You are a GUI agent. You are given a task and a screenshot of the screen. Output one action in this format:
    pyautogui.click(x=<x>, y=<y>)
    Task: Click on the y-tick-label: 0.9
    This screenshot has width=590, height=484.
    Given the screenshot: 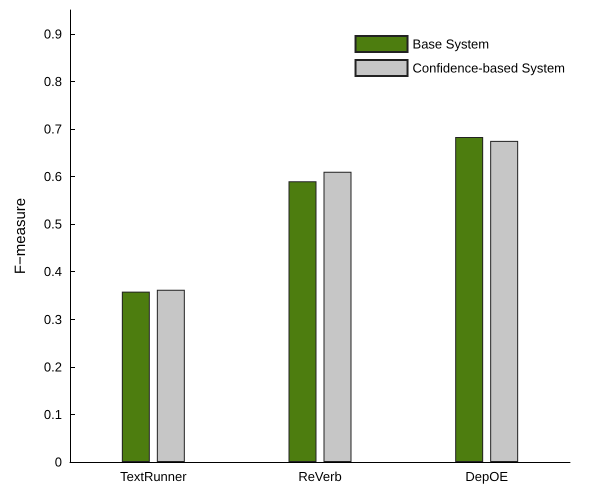 What is the action you would take?
    pyautogui.click(x=53, y=34)
    